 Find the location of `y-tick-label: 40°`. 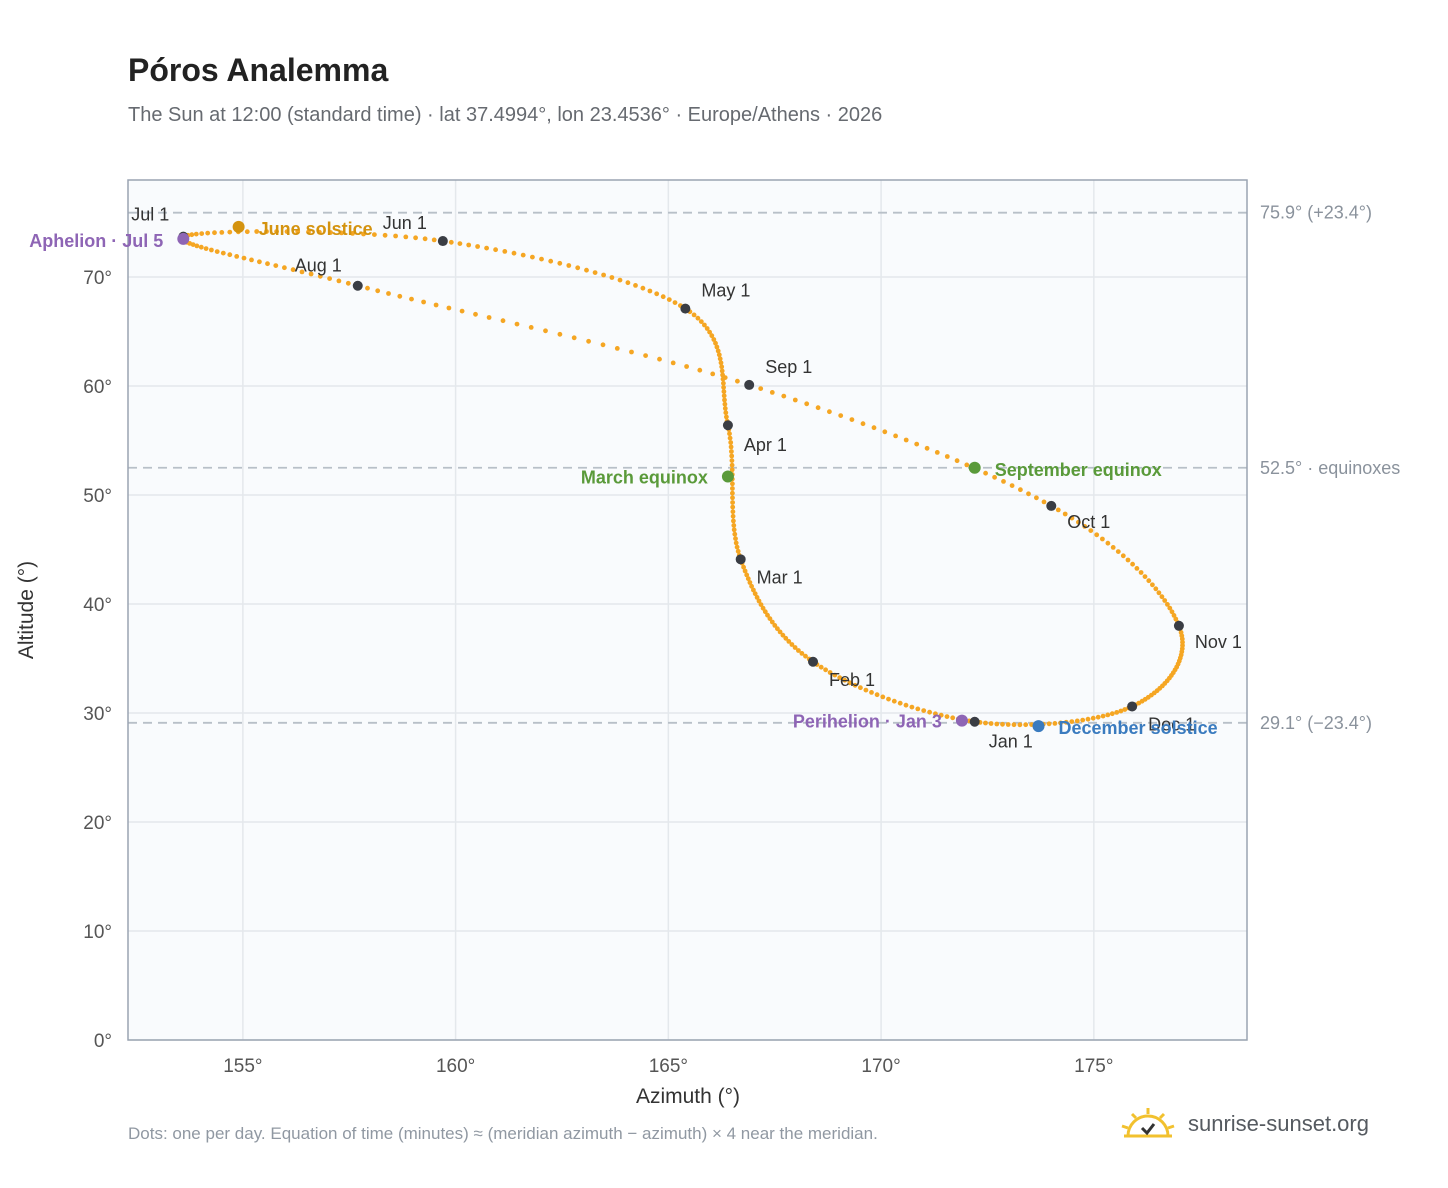

y-tick-label: 40° is located at coordinates (97, 605).